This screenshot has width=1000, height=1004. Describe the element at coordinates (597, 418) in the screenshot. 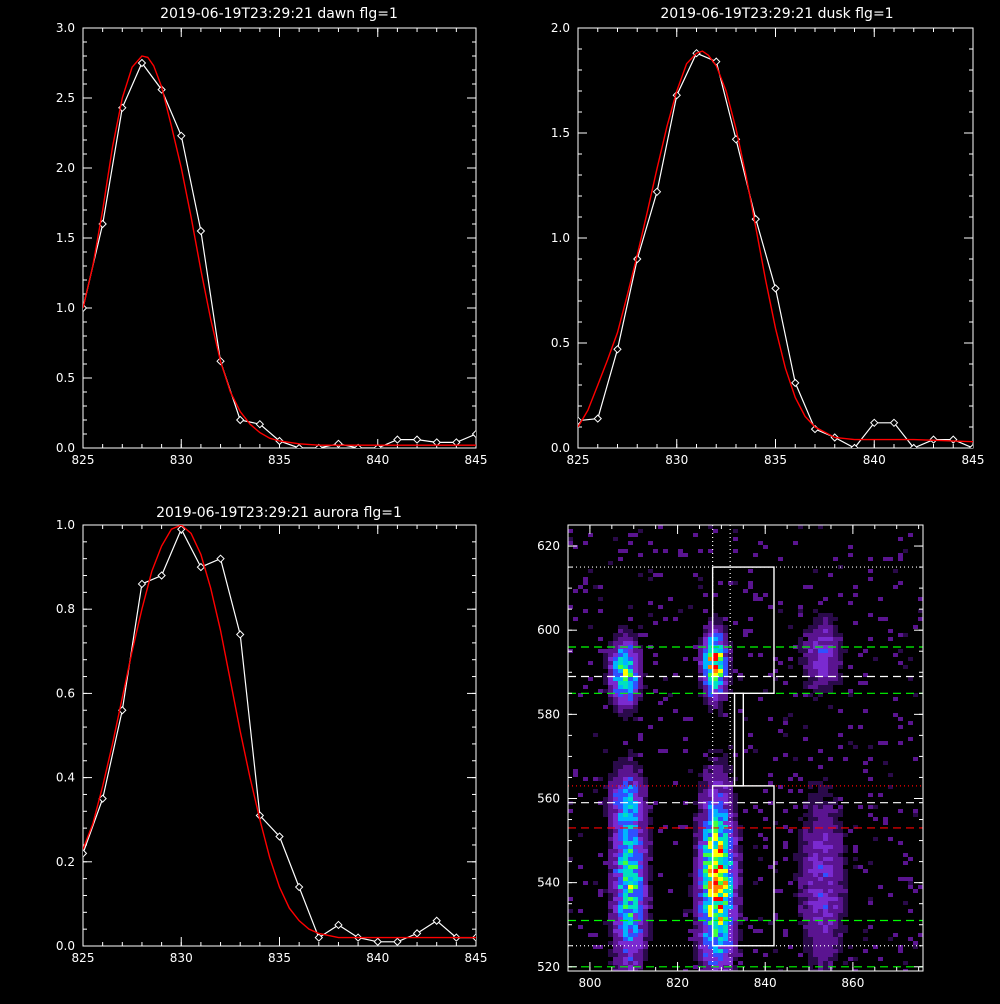

I see `data-point` at that location.